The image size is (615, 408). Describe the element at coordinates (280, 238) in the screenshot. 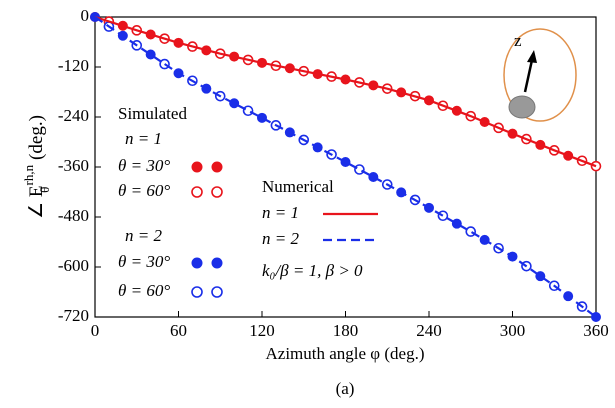

I see `legend-label: n = 2` at that location.